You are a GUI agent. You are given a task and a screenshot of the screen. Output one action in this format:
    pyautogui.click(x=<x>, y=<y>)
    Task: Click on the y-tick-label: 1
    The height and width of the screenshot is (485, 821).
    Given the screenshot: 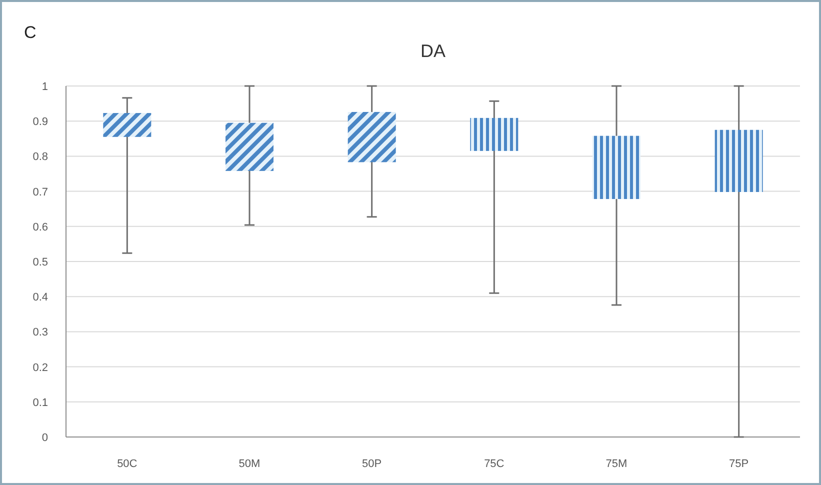 What is the action you would take?
    pyautogui.click(x=45, y=87)
    